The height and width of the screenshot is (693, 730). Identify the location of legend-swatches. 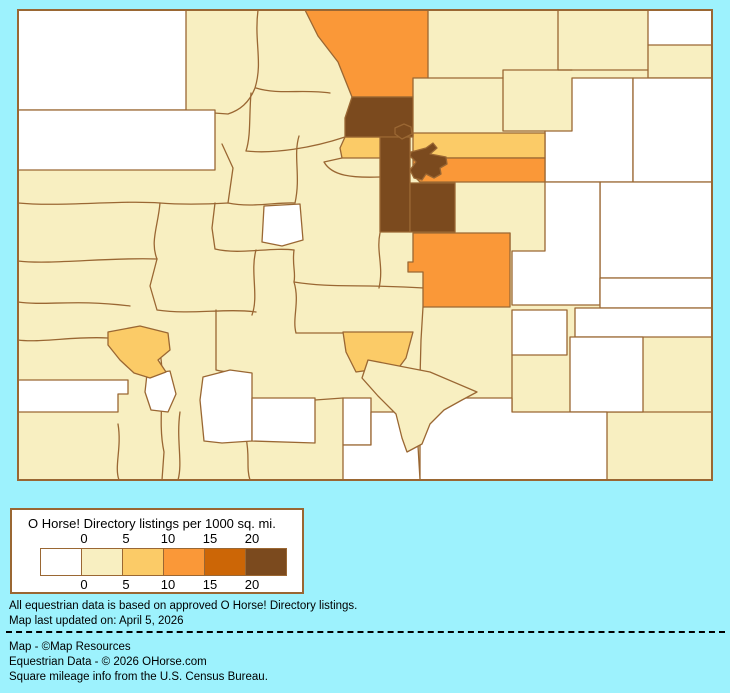
(166, 562).